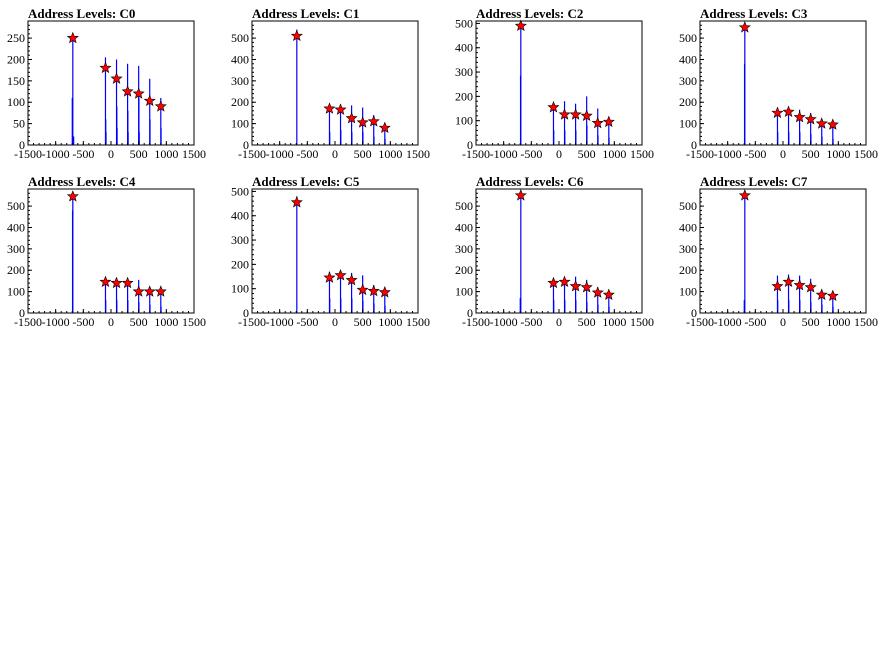 This screenshot has width=896, height=672. I want to click on chart-title: Address Levels: C2, so click(529, 13).